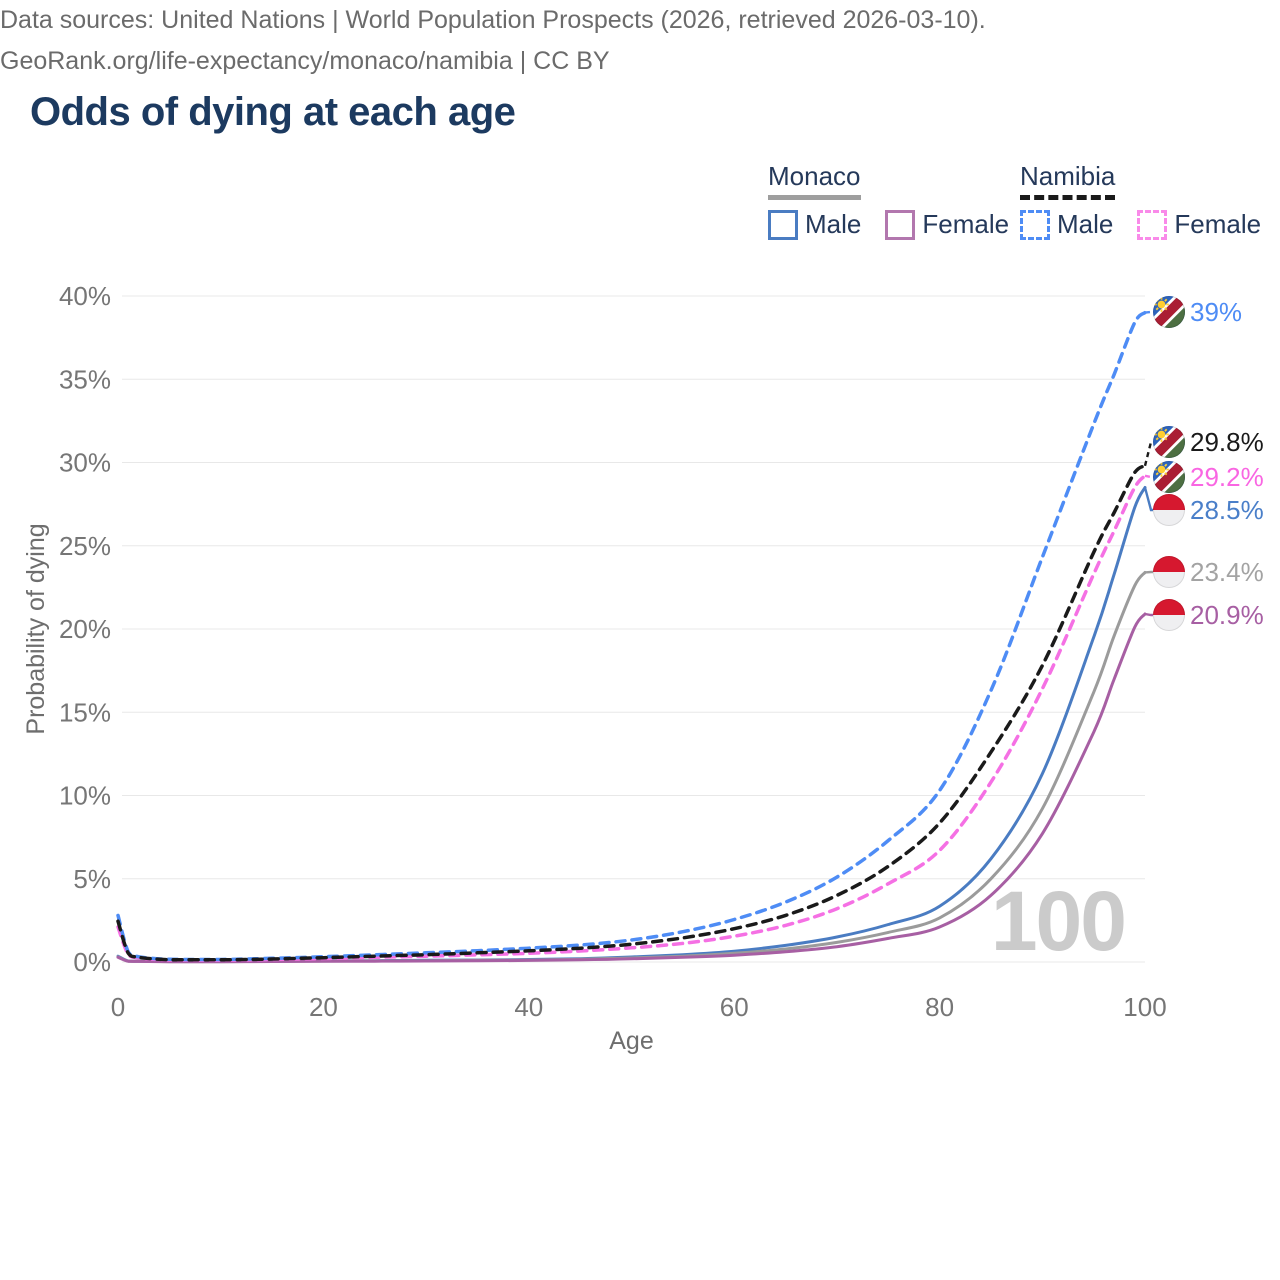 This screenshot has width=1280, height=1280. What do you see at coordinates (900, 200) in the screenshot?
I see `legend-group-monaco: Monaco Male Female` at bounding box center [900, 200].